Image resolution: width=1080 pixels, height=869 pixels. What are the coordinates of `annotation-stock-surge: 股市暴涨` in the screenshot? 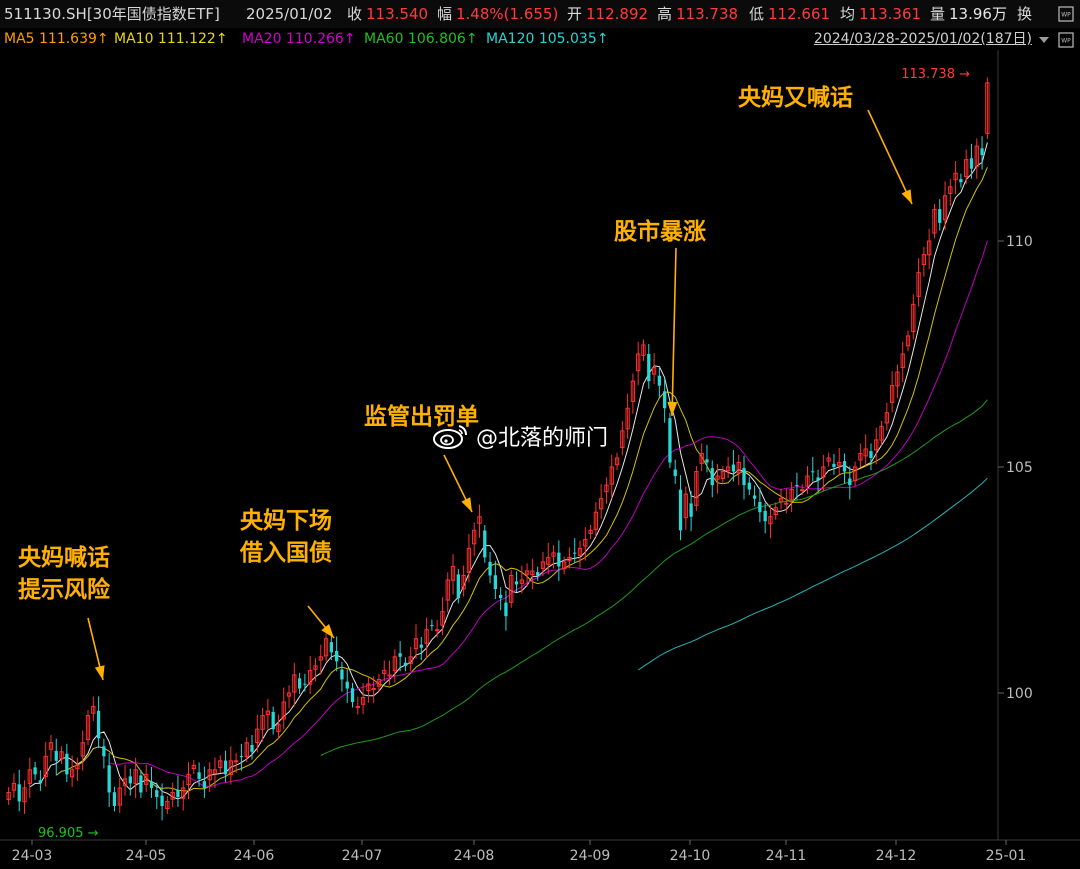 It's located at (660, 232).